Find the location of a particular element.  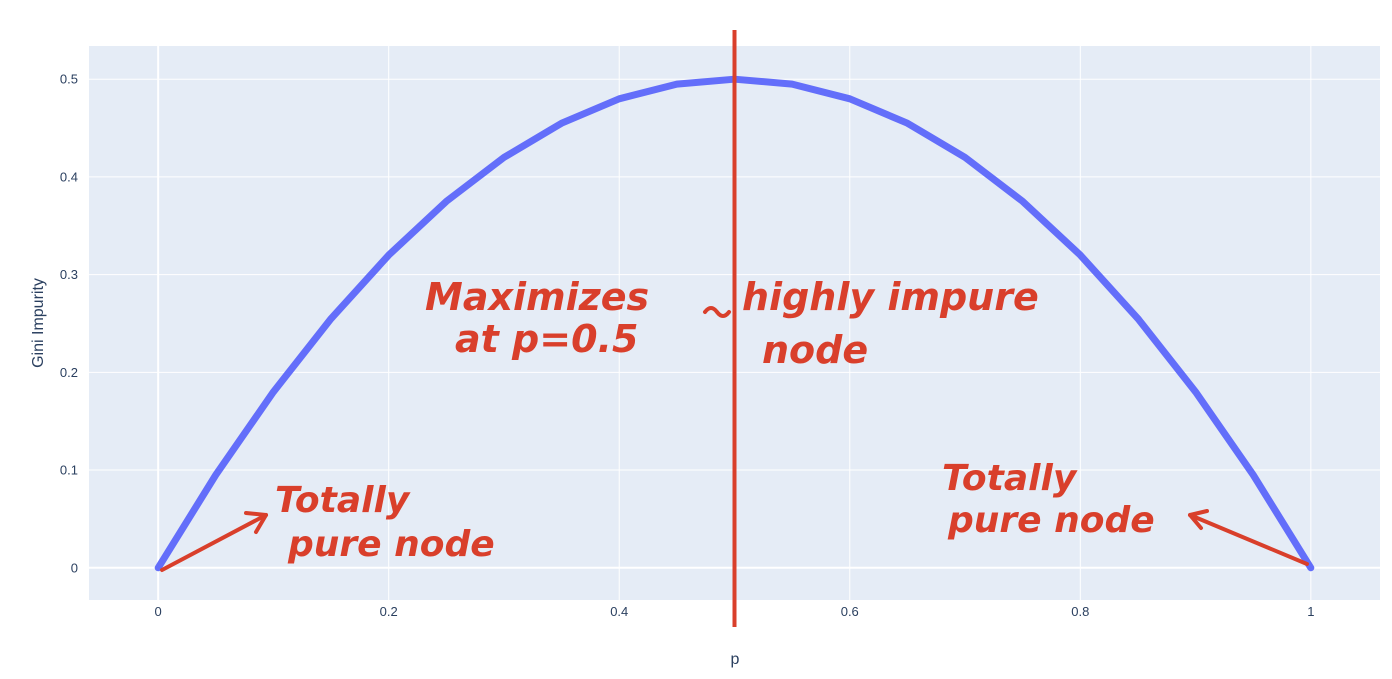

y-tick-label: 0.1 is located at coordinates (69, 470).